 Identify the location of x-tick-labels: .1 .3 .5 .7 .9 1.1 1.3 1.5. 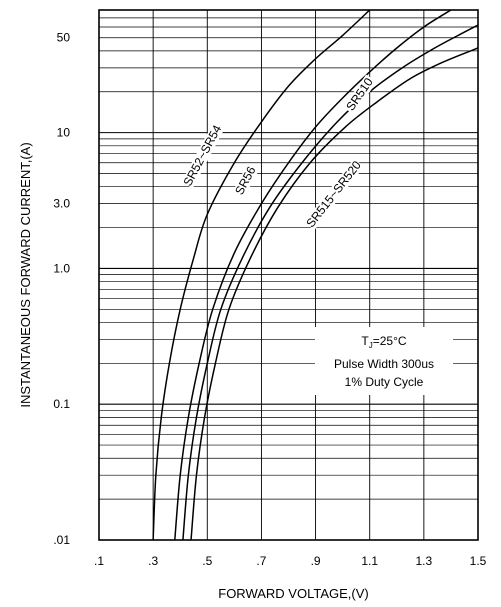
(290, 561).